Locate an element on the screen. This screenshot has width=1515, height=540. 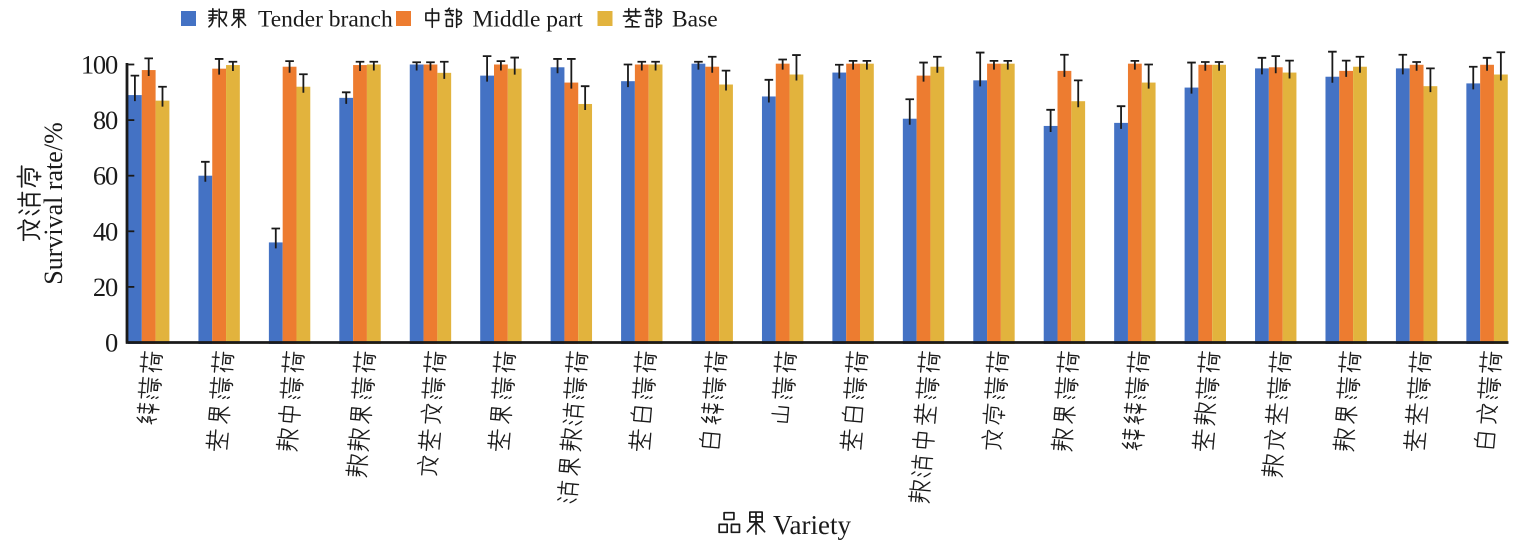
svg-text: Tender branch is located at coordinates (325, 20).